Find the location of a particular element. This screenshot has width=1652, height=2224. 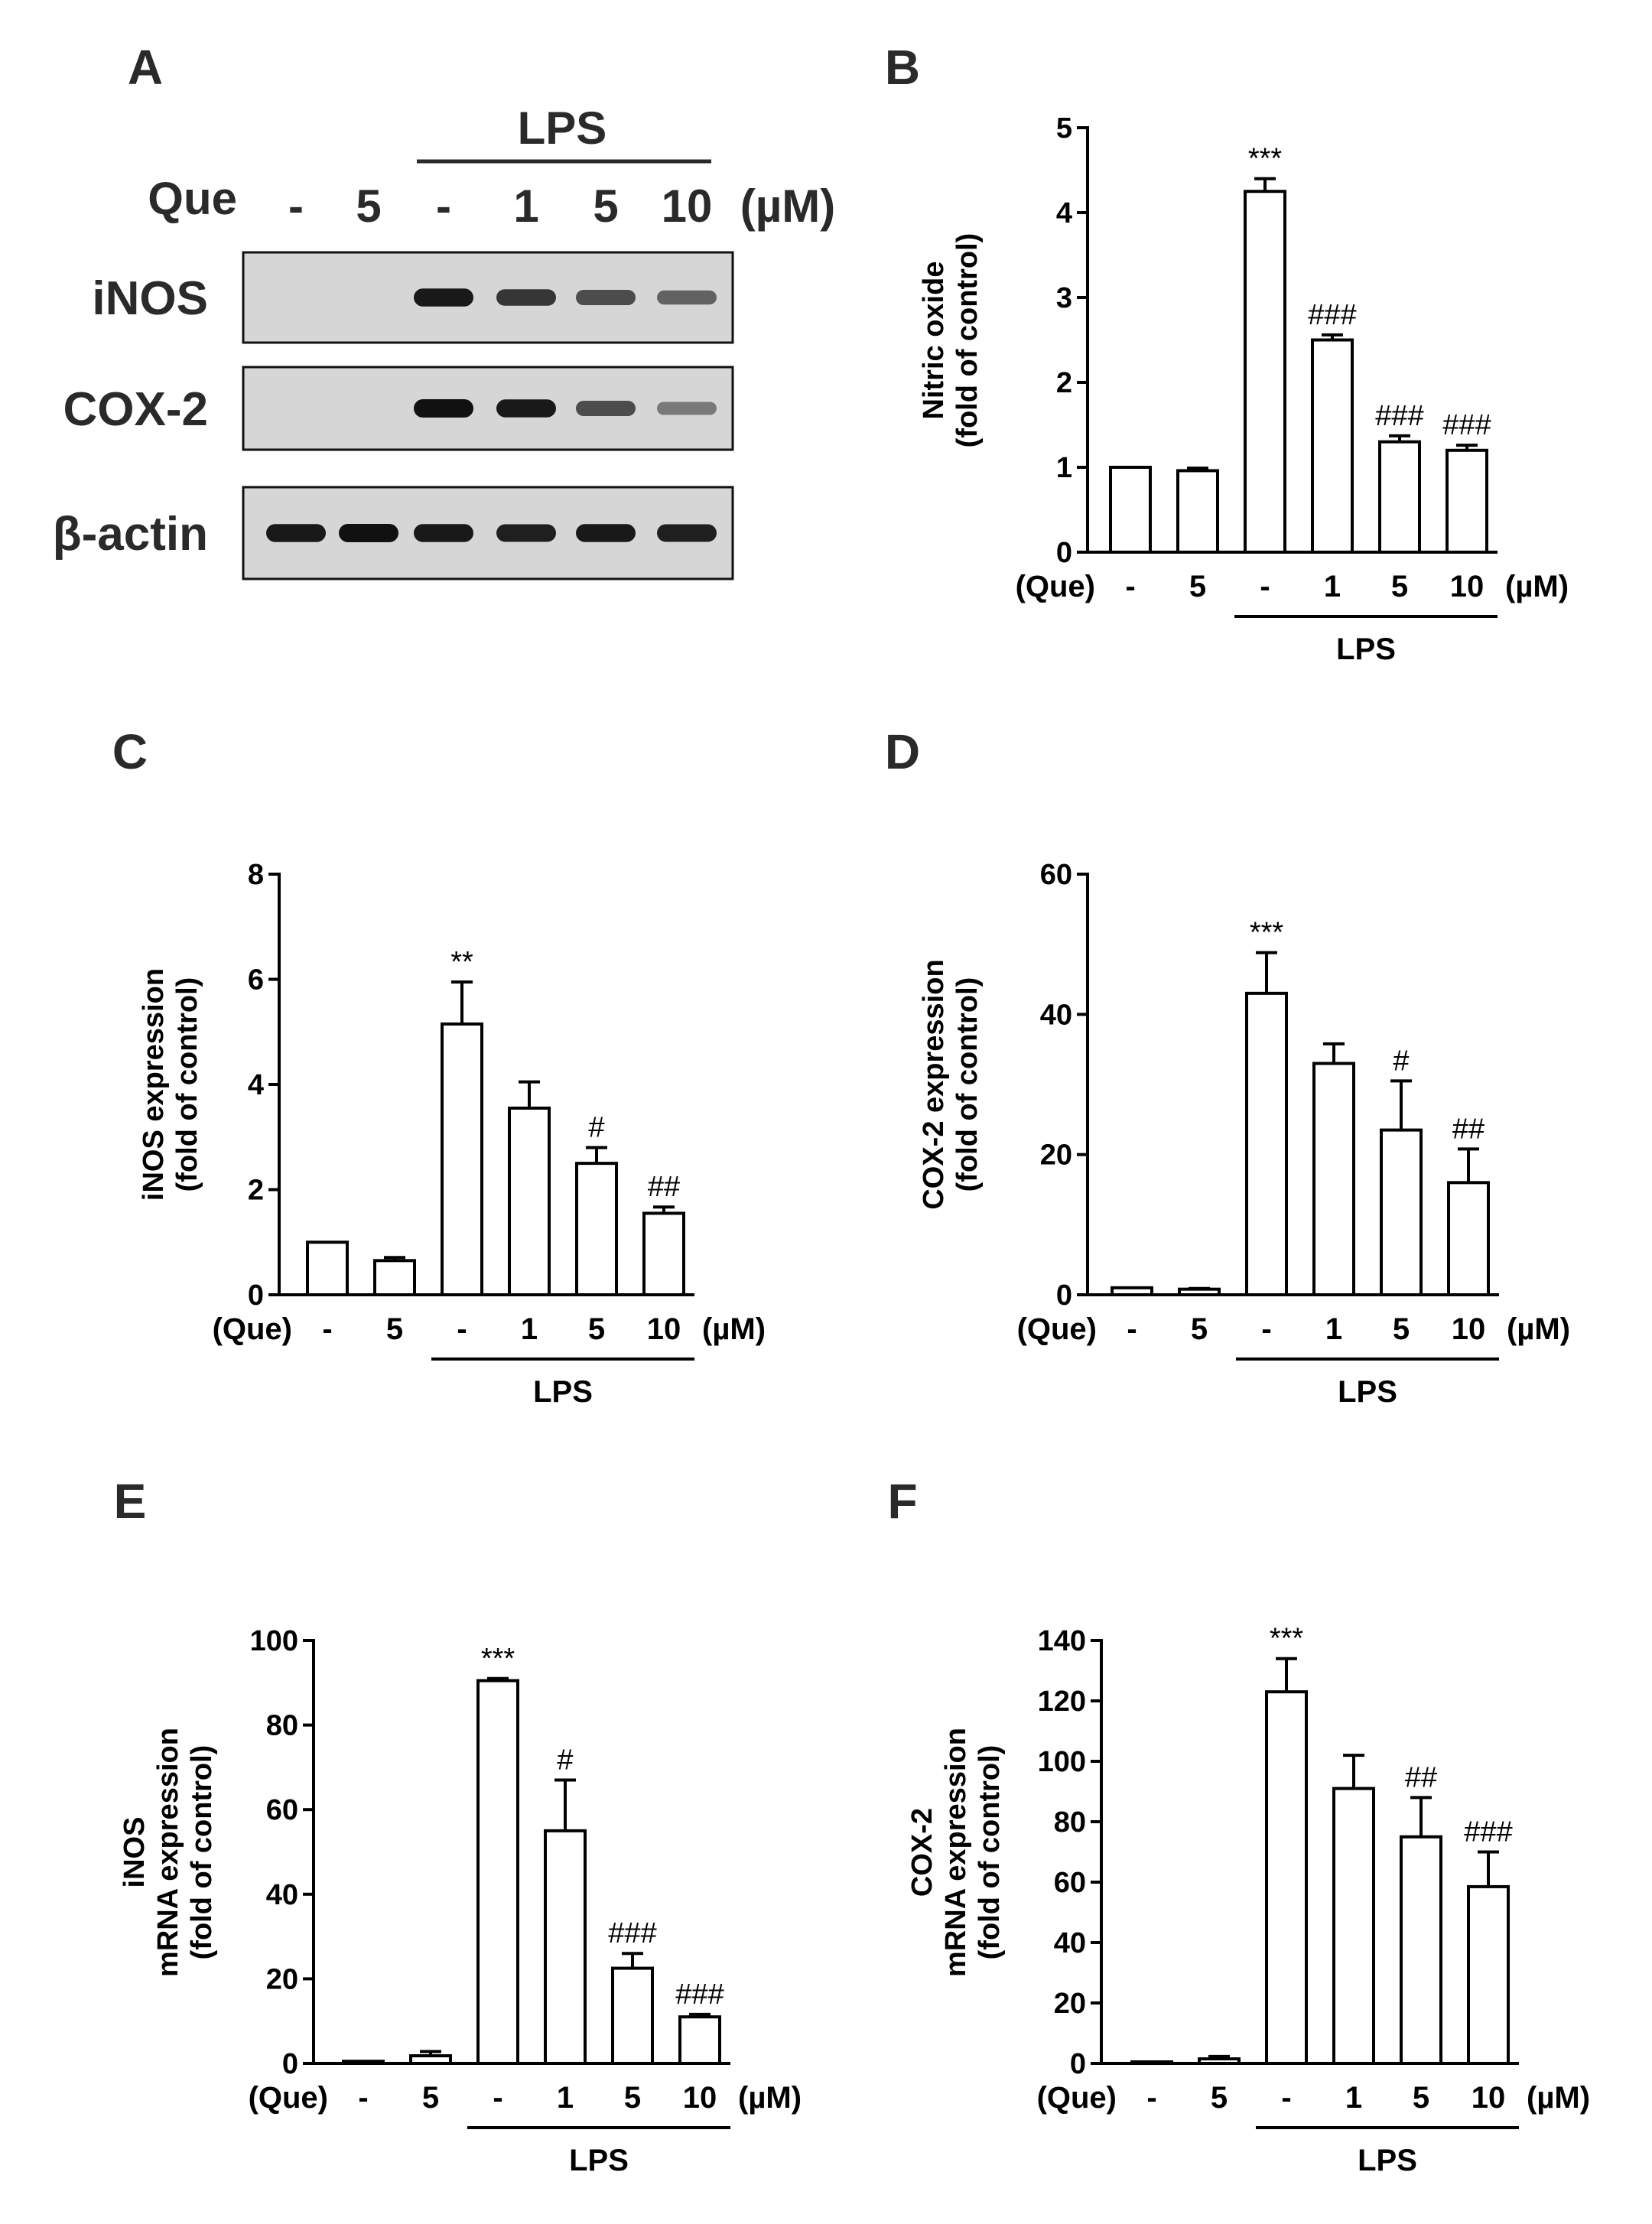

y-axis-title: Nitric oxide is located at coordinates (934, 341).